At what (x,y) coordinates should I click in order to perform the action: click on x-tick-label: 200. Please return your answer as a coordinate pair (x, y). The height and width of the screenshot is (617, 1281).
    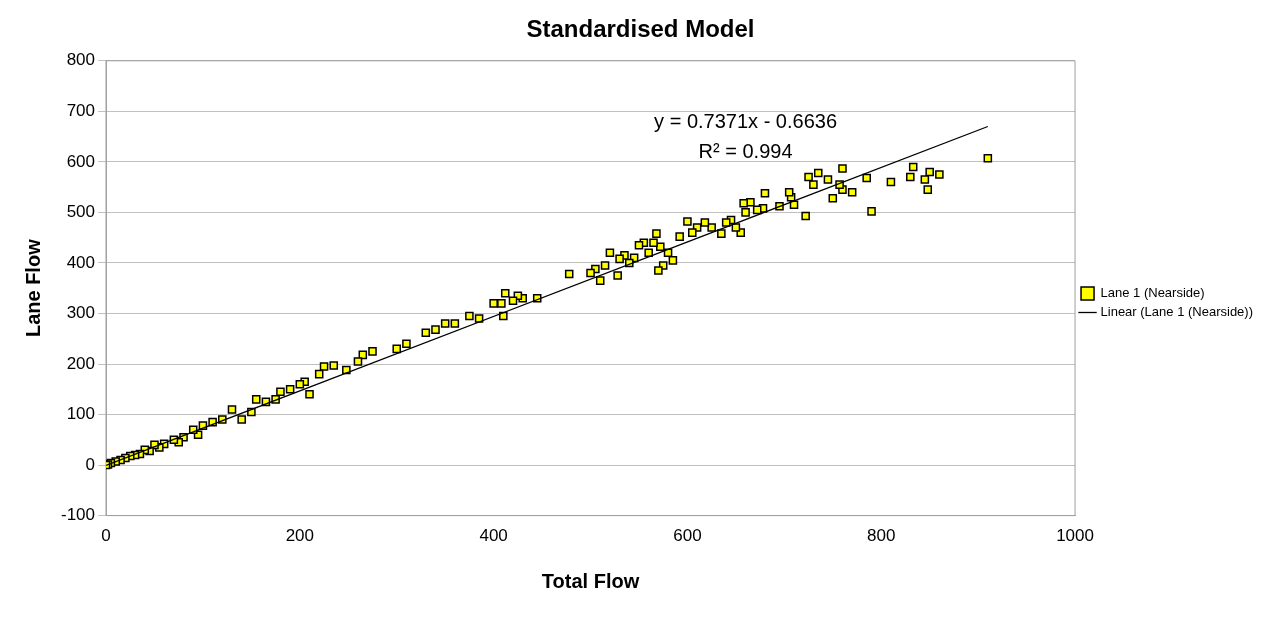
    Looking at the image, I should click on (300, 536).